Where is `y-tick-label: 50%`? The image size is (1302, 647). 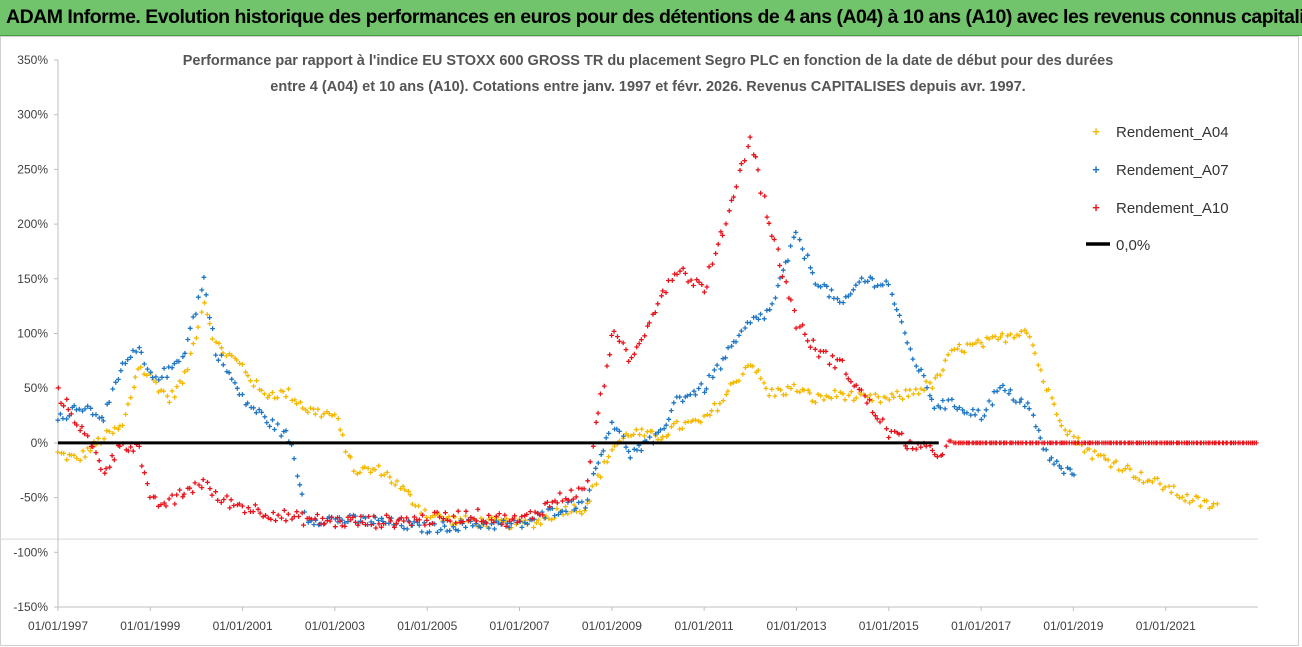
y-tick-label: 50% is located at coordinates (36, 388).